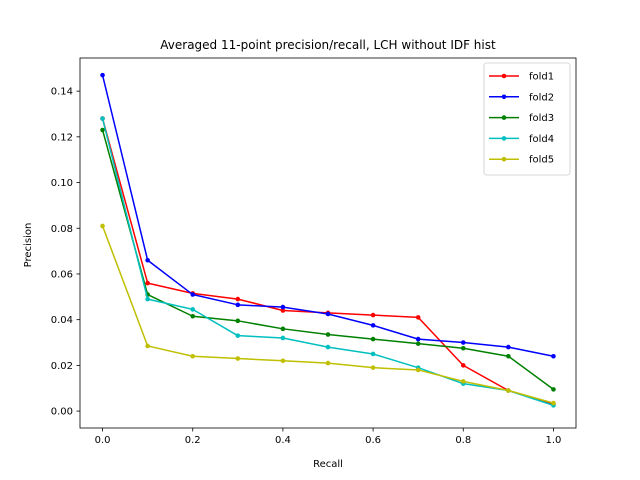 The height and width of the screenshot is (480, 640). What do you see at coordinates (328, 464) in the screenshot?
I see `x-axis-title: Recall` at bounding box center [328, 464].